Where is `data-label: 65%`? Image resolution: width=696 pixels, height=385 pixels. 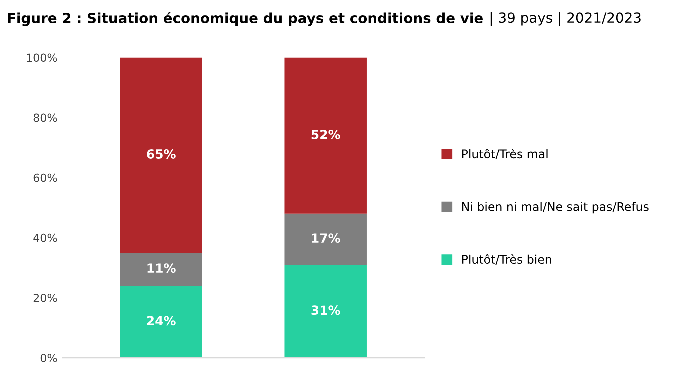
data-label: 65% is located at coordinates (161, 154).